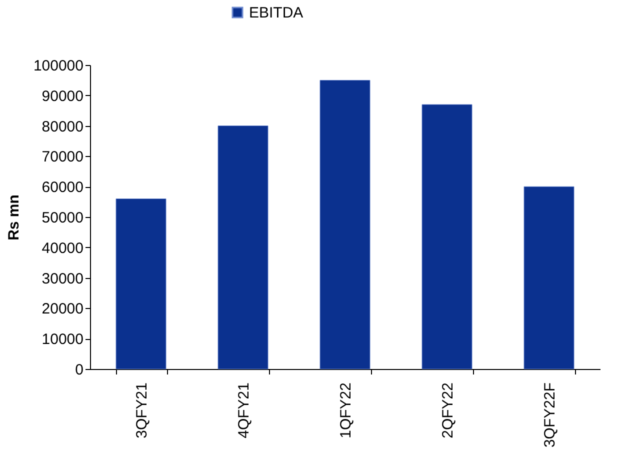  What do you see at coordinates (13, 217) in the screenshot?
I see `y-axis-title: Rs mn` at bounding box center [13, 217].